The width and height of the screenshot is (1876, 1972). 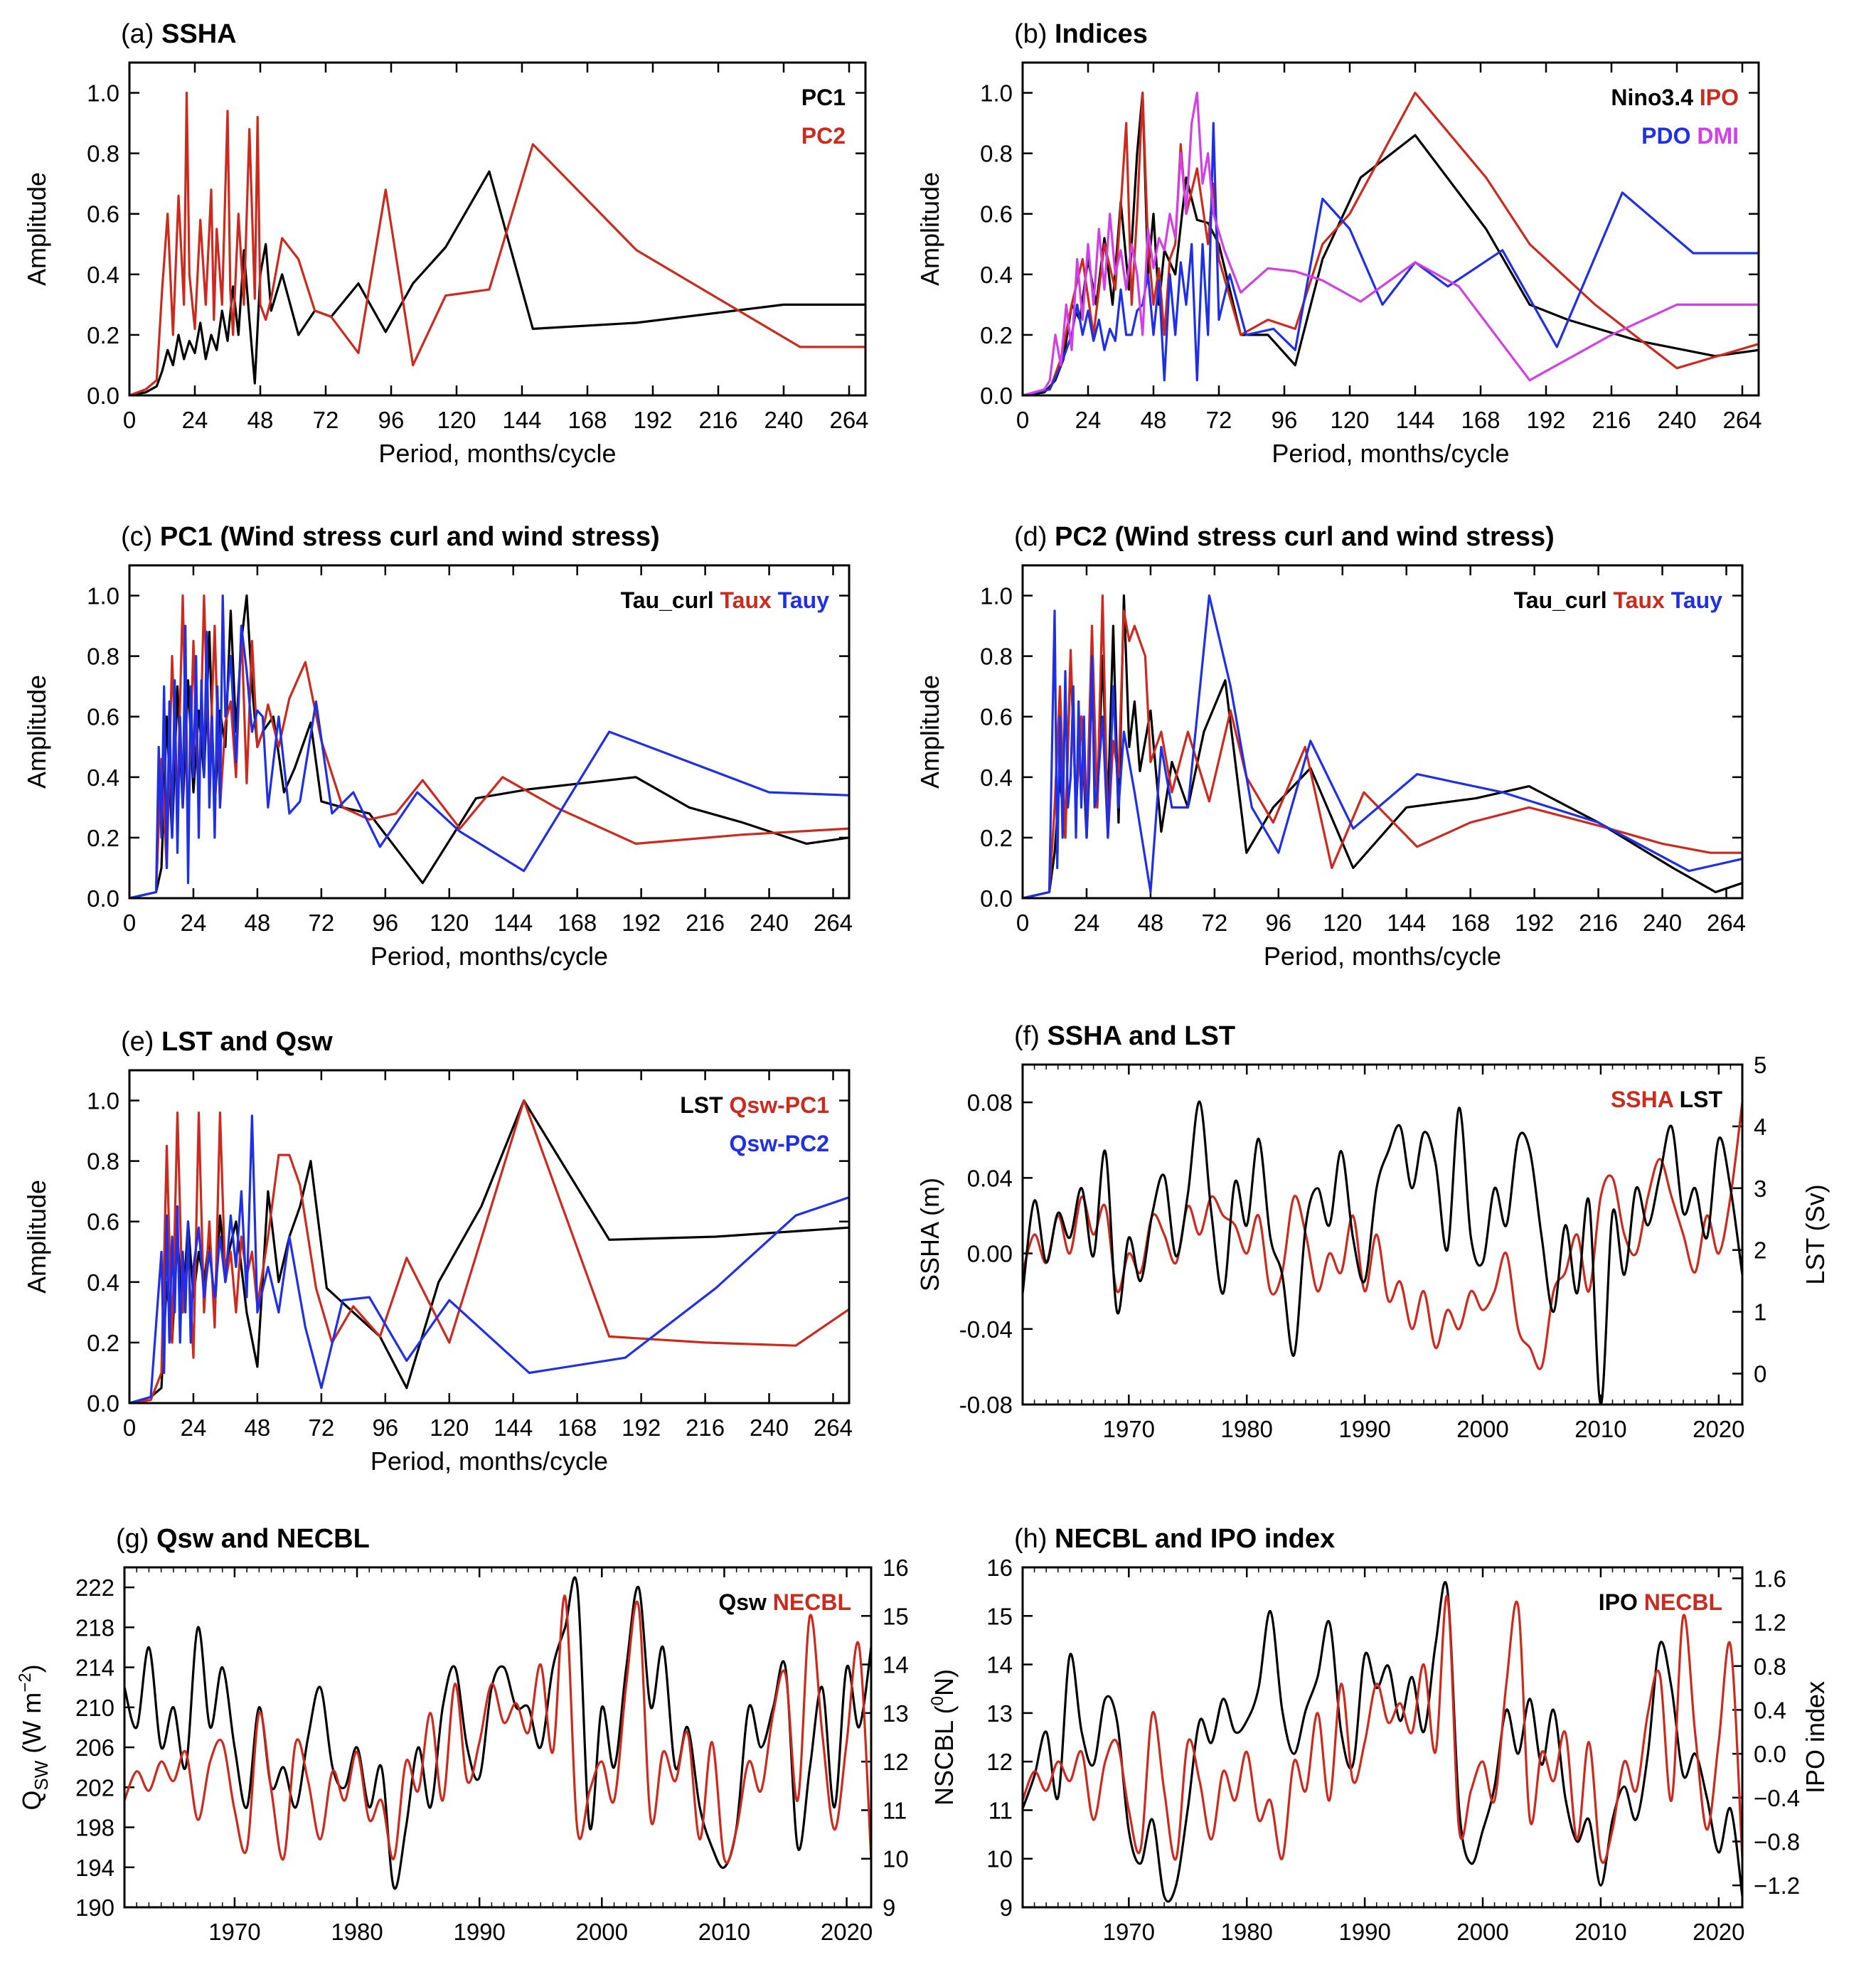 What do you see at coordinates (410, 537) in the screenshot?
I see `panel-title-text: PC1 (Wind stress curl and wind stress)` at bounding box center [410, 537].